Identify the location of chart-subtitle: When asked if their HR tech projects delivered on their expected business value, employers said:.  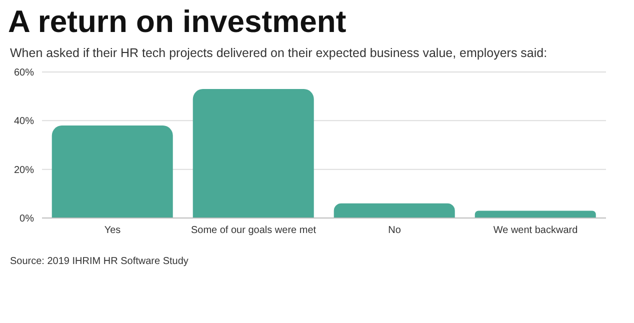
(279, 53).